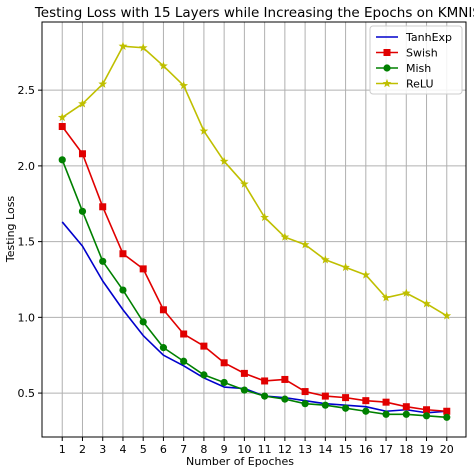 The height and width of the screenshot is (473, 474). What do you see at coordinates (27, 90) in the screenshot?
I see `y-tick-label: 2.5` at bounding box center [27, 90].